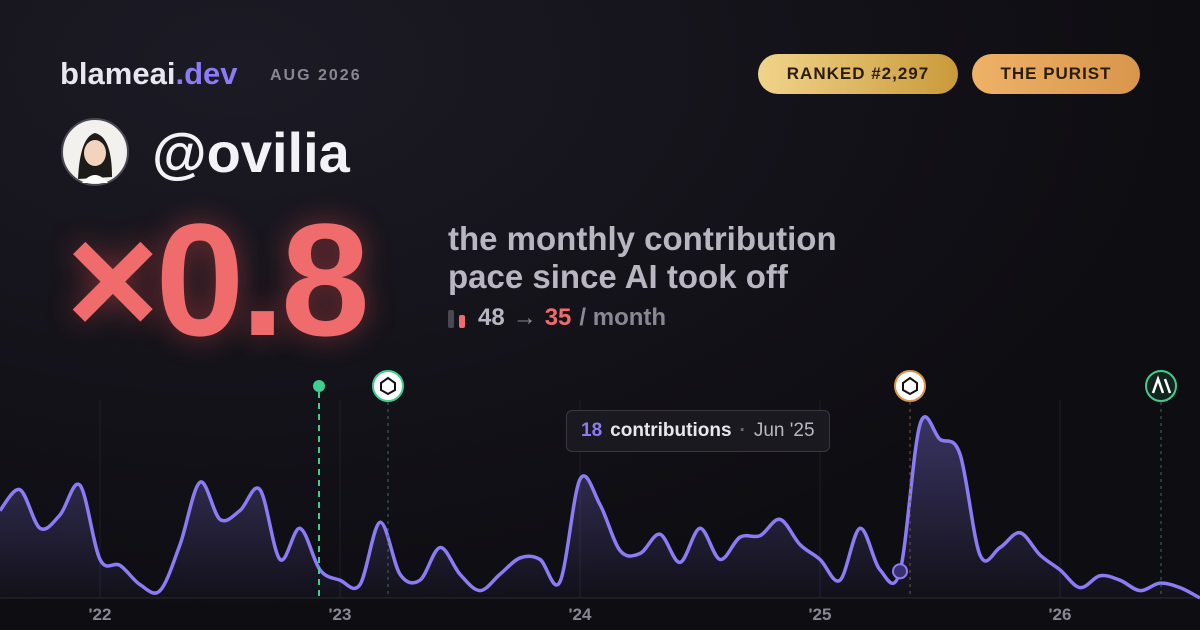 The image size is (1200, 630). What do you see at coordinates (858, 74) in the screenshot?
I see `rank-badge: RANKED #2,297` at bounding box center [858, 74].